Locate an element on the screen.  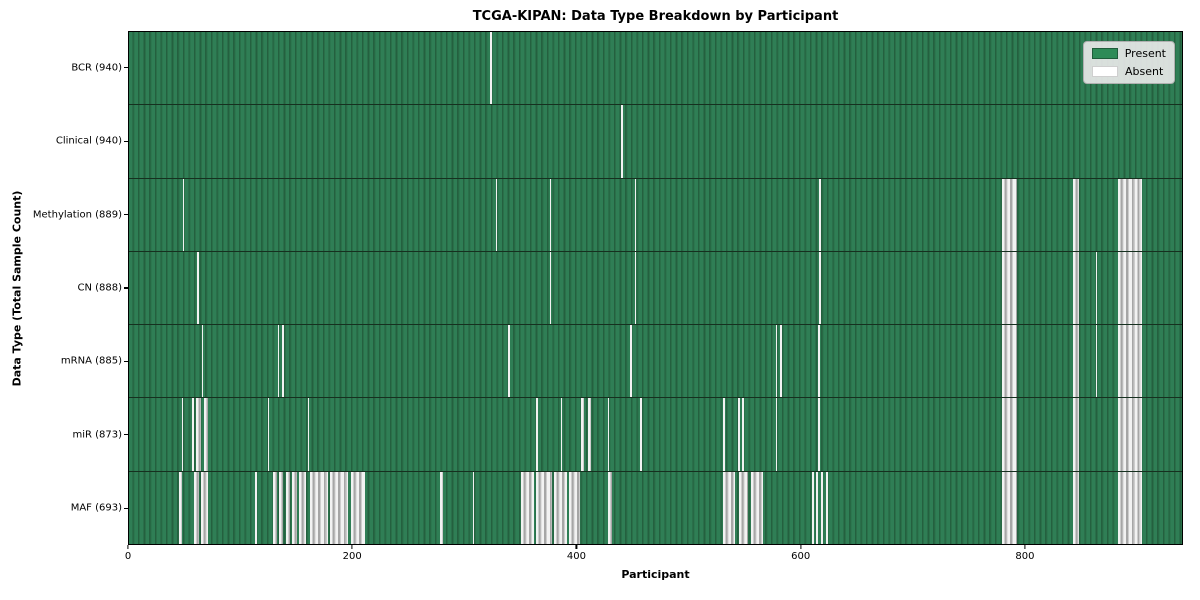
heatmap-row-mir is located at coordinates (655, 435).